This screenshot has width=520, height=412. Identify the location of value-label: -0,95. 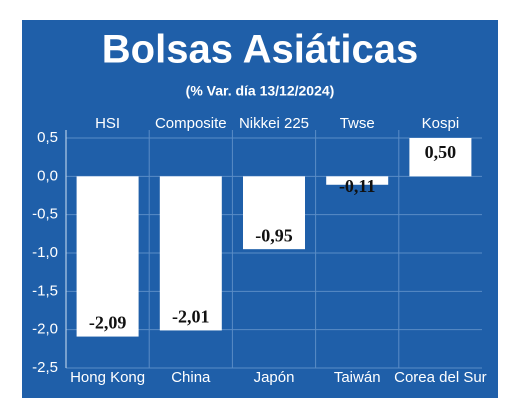
(274, 235).